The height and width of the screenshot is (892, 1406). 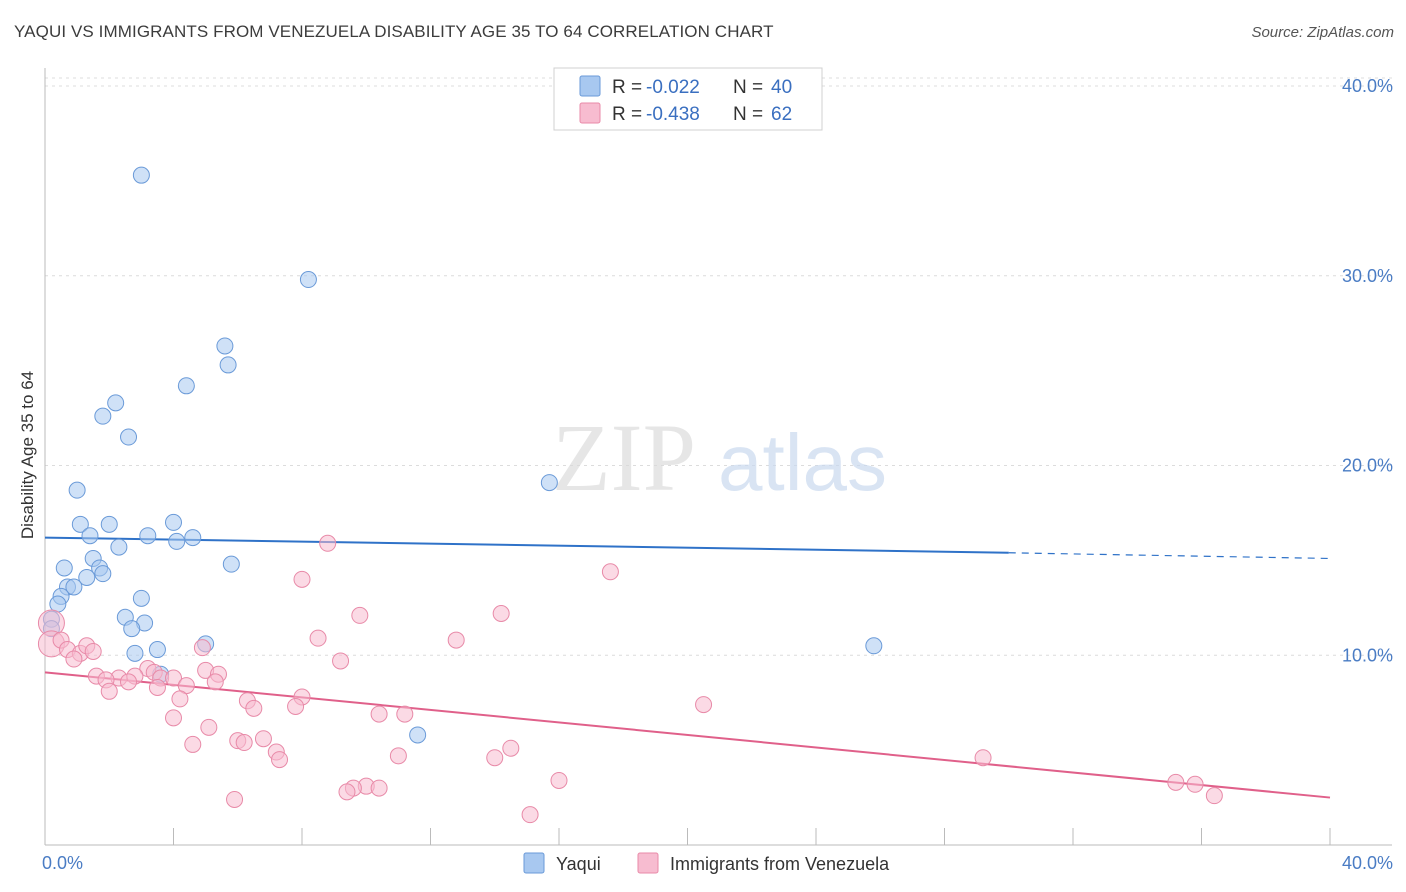 I want to click on watermark: ZIP atlas, so click(x=719, y=457).